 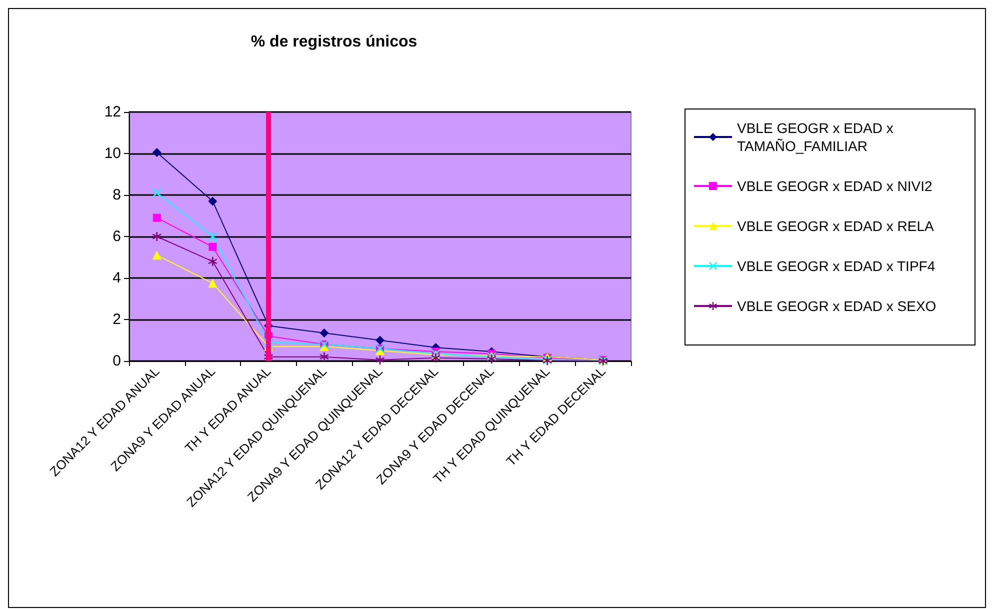 I want to click on legend-label: VBLE GEOGR x EDAD x TAMAÑO_FAMILIAR, so click(x=817, y=137).